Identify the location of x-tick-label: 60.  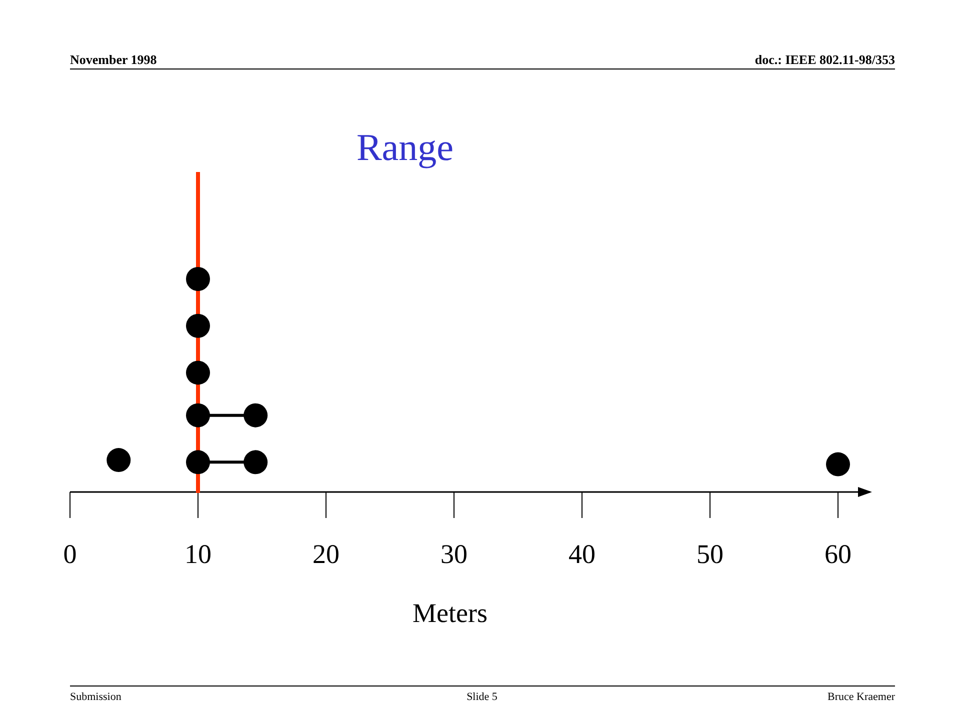
(838, 554).